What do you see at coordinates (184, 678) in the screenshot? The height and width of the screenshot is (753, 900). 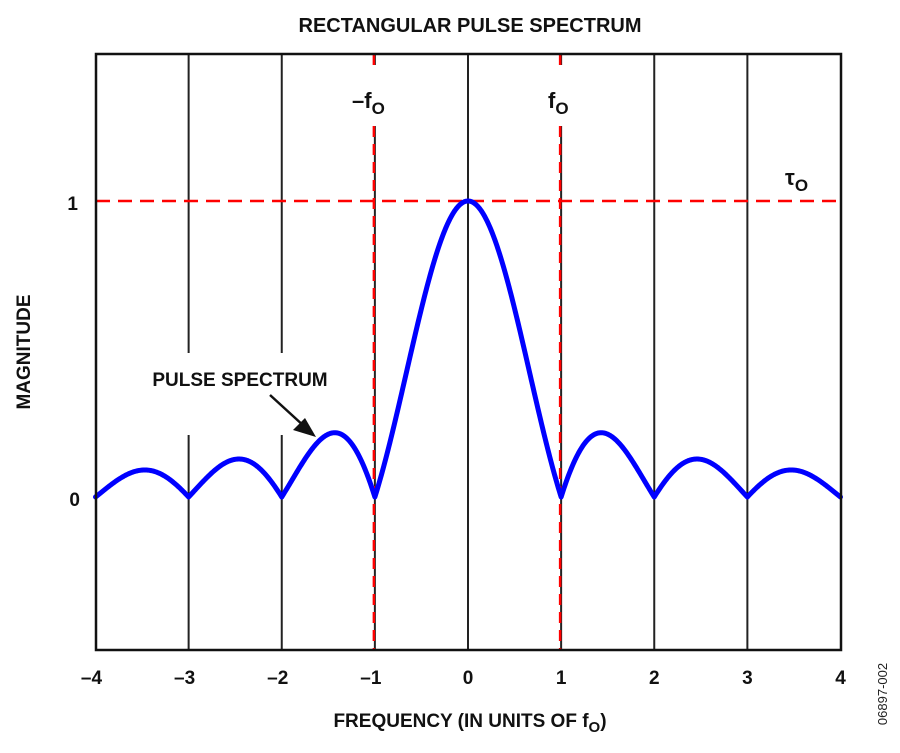 I see `x-tick-label: –3` at bounding box center [184, 678].